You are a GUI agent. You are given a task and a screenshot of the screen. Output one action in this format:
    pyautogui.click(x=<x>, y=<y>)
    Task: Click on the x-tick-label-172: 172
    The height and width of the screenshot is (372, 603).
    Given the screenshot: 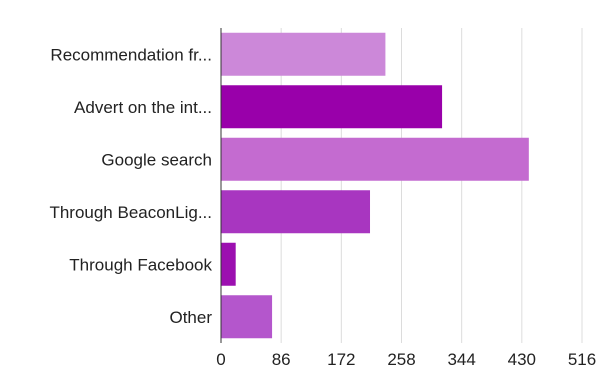 What is the action you would take?
    pyautogui.click(x=341, y=359)
    